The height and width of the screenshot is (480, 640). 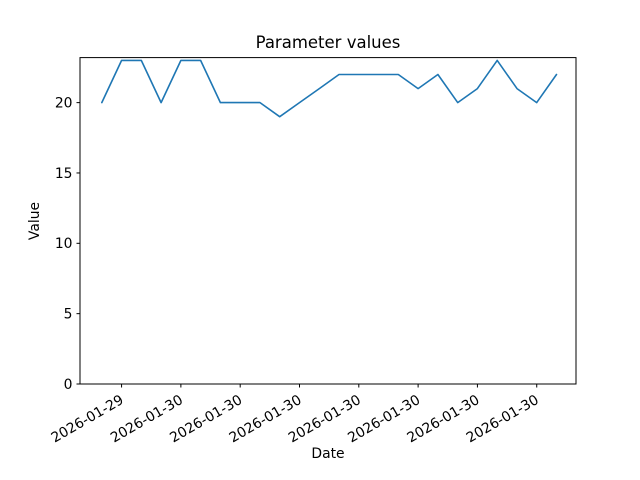 I want to click on chart-title: Parameter values, so click(x=328, y=42).